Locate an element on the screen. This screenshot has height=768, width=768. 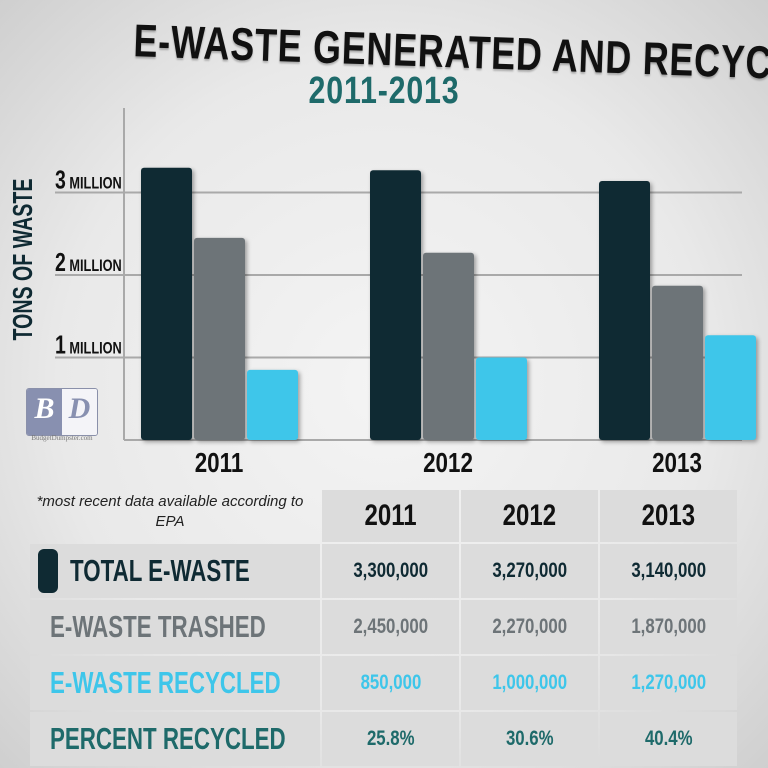
cell-value: 850,000 is located at coordinates (390, 682).